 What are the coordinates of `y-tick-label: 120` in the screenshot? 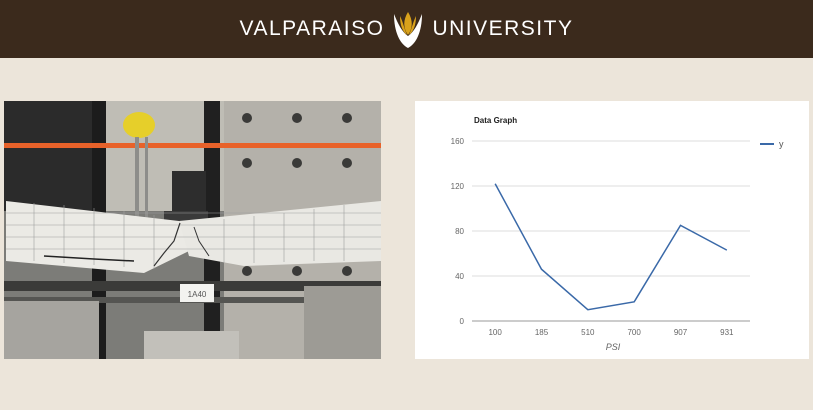 It's located at (458, 186).